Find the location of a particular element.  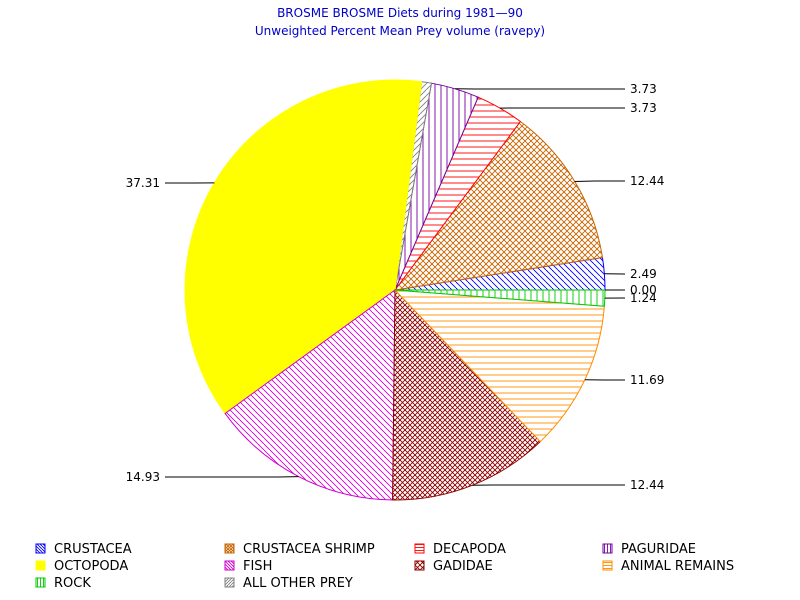

slice-value-label: 1.24 is located at coordinates (643, 298).